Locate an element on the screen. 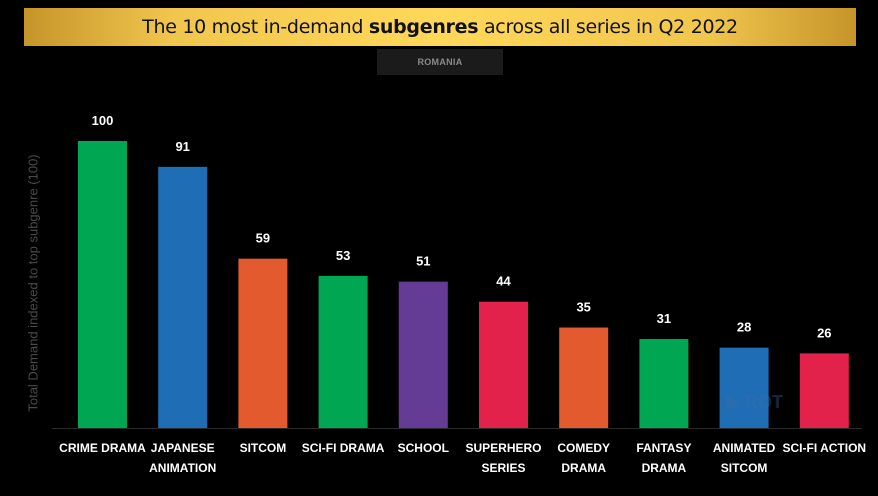  watermark: ROT is located at coordinates (754, 402).